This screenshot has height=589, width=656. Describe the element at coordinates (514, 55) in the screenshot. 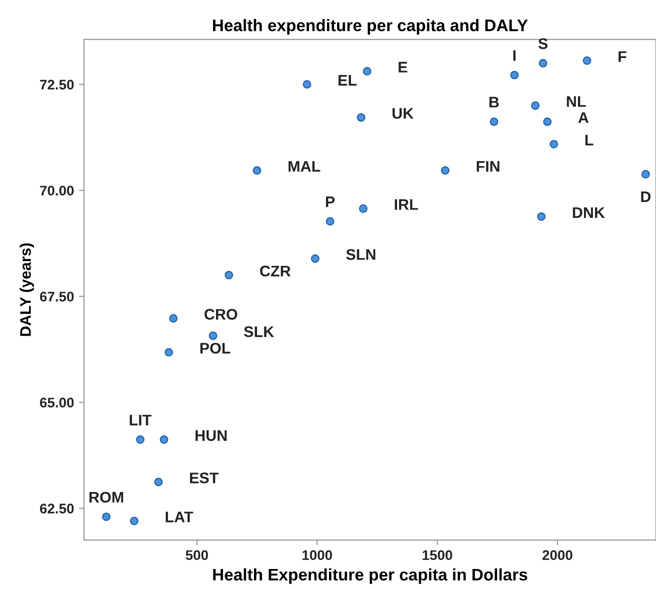

I see `annotation: I` at that location.